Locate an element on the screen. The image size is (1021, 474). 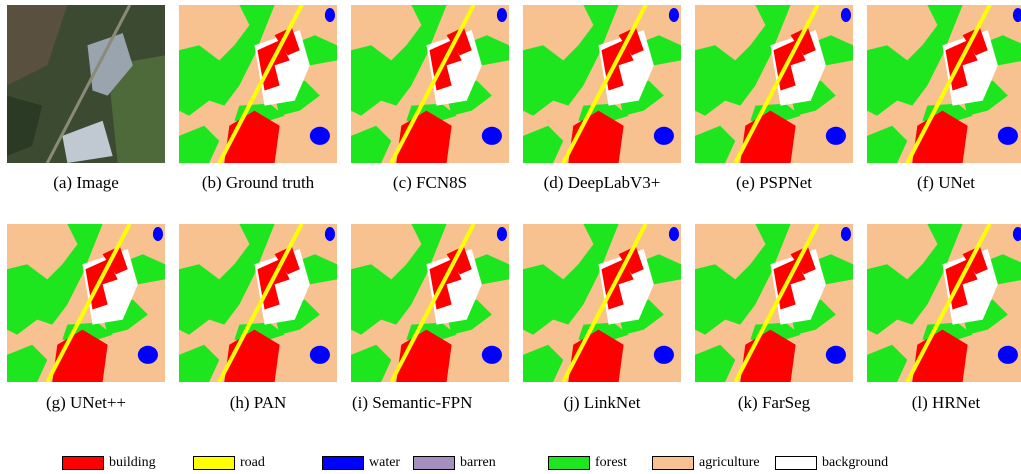
legend-label: road is located at coordinates (252, 462).